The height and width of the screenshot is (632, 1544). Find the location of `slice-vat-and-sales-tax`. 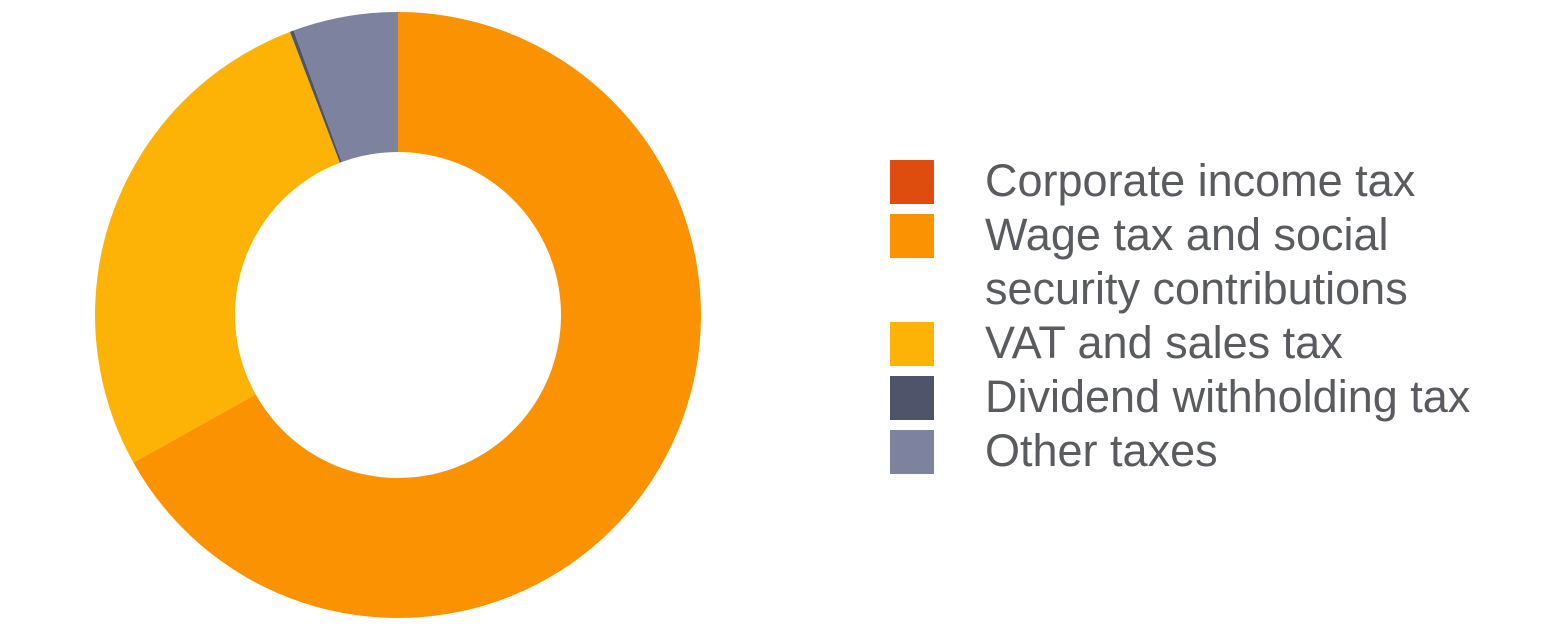

slice-vat-and-sales-tax is located at coordinates (217, 247).